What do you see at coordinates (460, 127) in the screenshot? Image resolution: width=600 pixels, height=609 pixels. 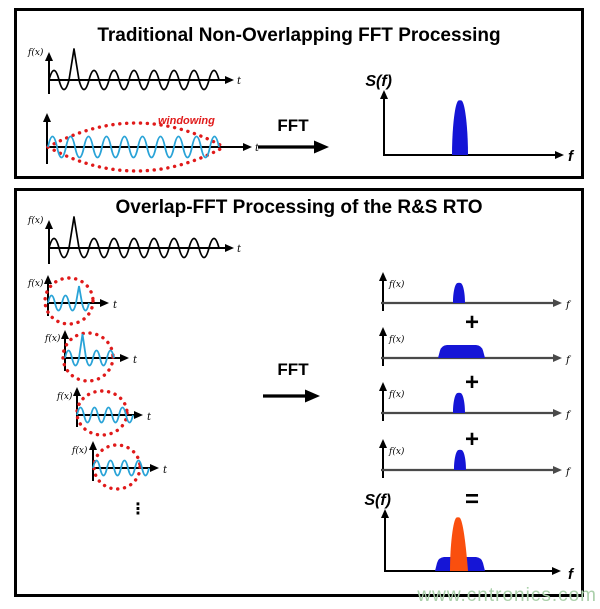 I see `p1-spectrum-peak` at bounding box center [460, 127].